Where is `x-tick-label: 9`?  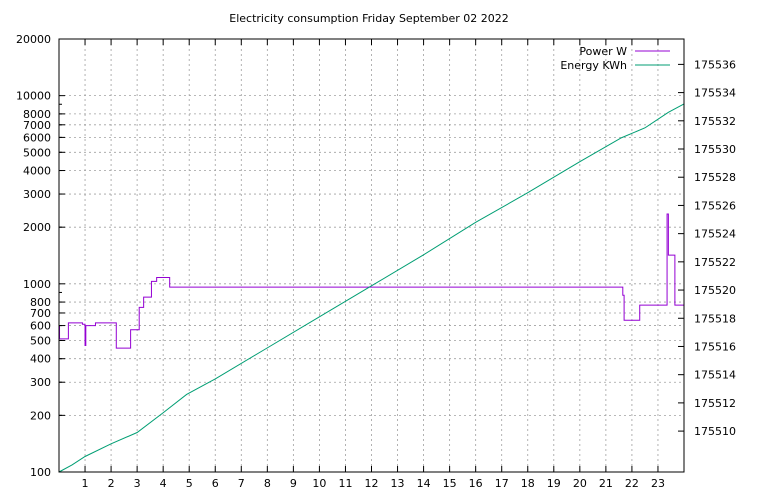 x-tick-label: 9 is located at coordinates (293, 483).